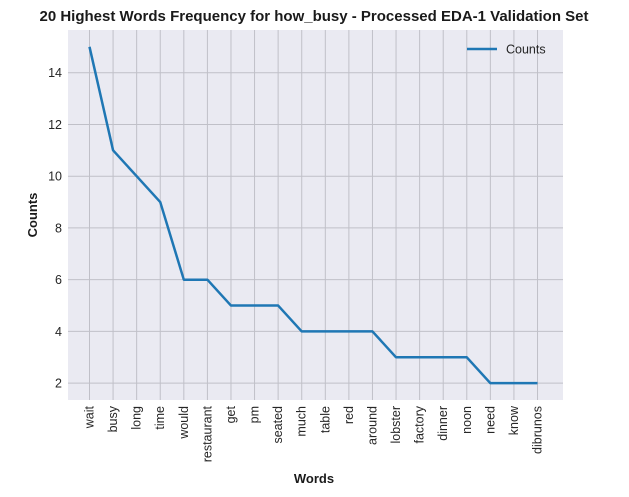 The image size is (629, 497). Describe the element at coordinates (349, 415) in the screenshot. I see `x-tick-label: red` at that location.